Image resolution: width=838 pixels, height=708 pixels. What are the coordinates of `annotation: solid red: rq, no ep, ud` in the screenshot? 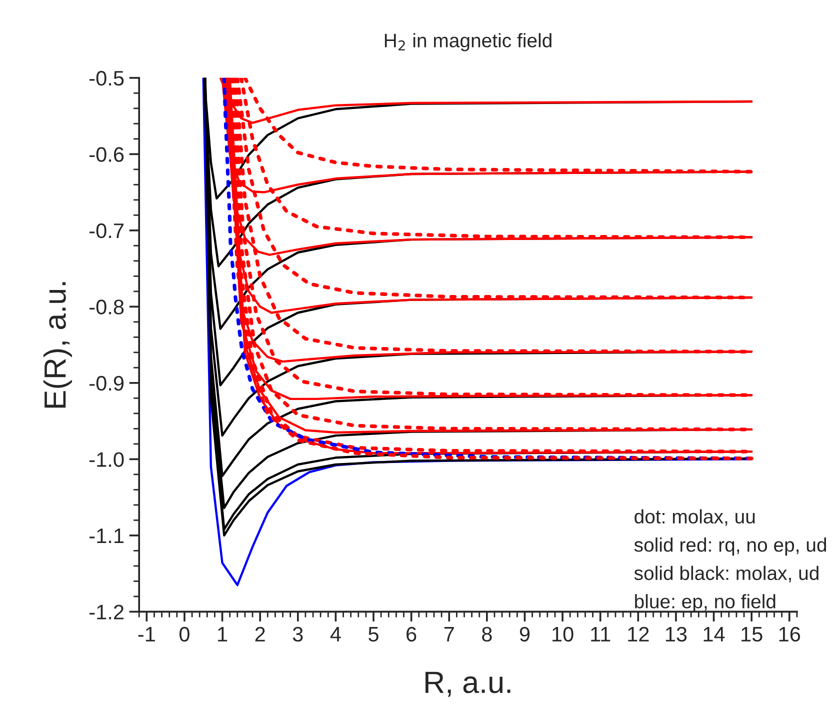 It's located at (730, 547).